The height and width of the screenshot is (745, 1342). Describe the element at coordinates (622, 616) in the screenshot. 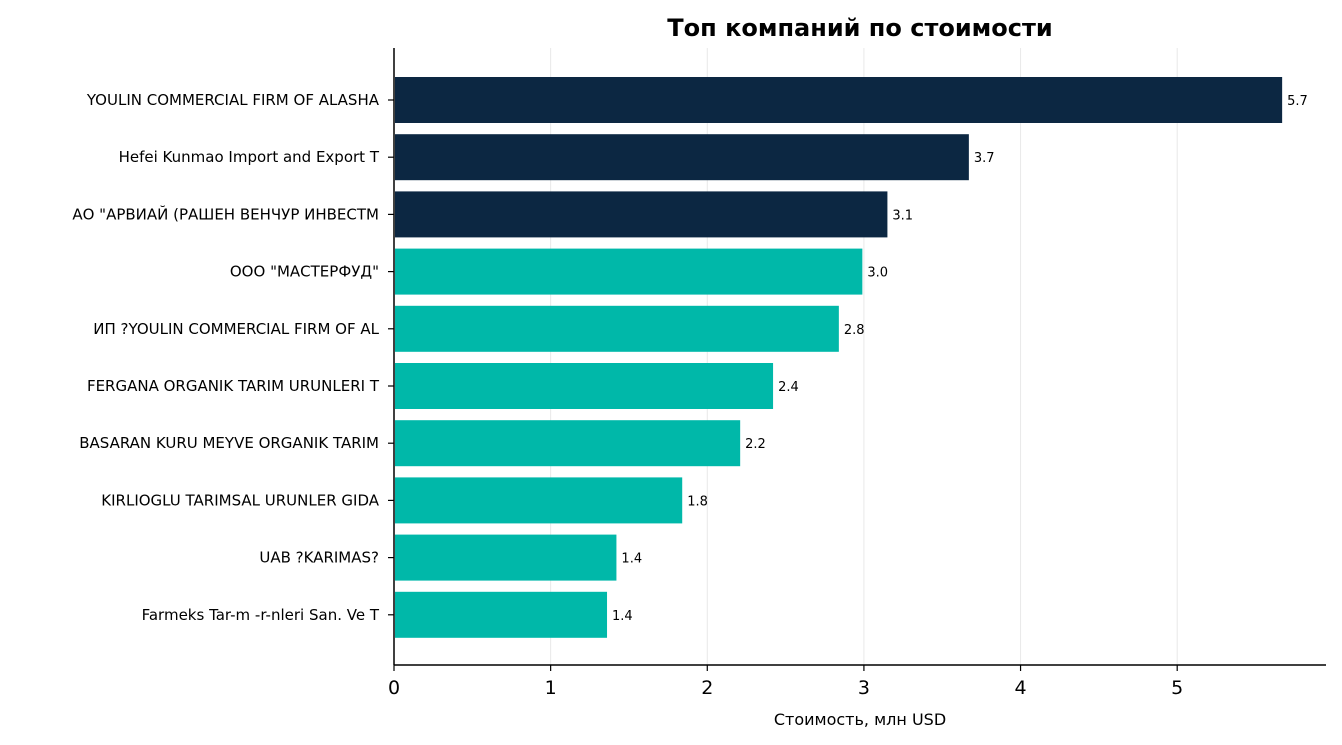

I see `value-label-9: 1.4` at that location.